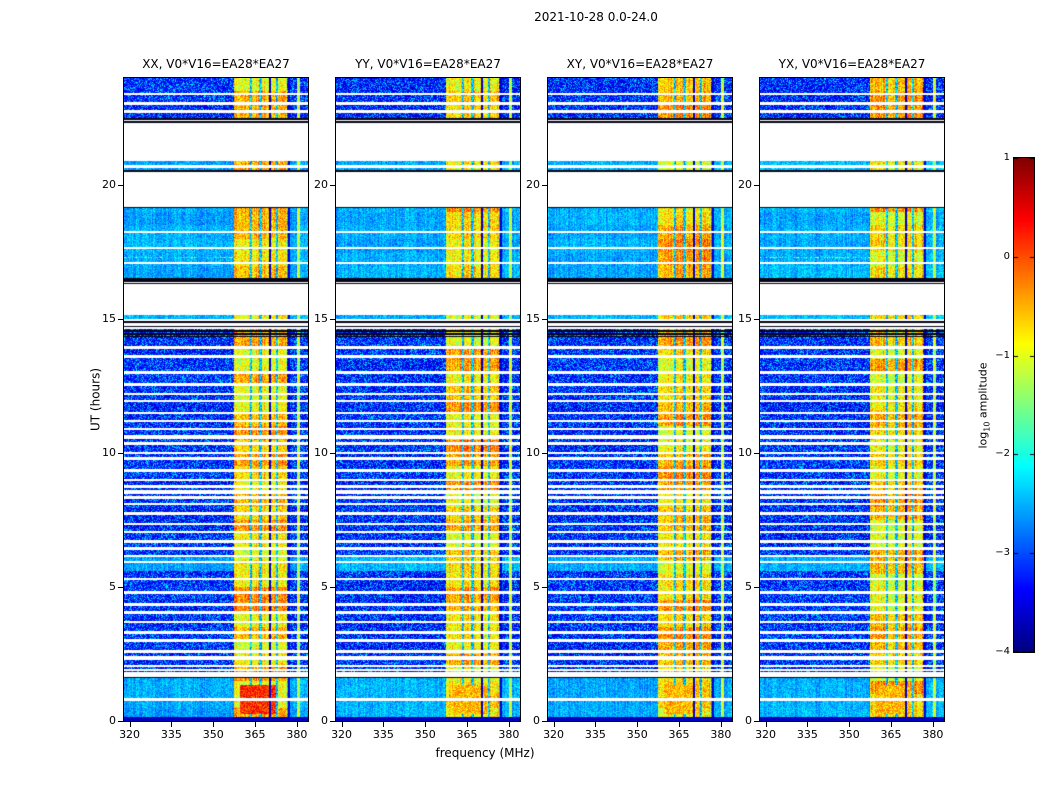 The width and height of the screenshot is (1050, 800). What do you see at coordinates (1002, 355) in the screenshot?
I see `colorbar-tick-label: −1` at bounding box center [1002, 355].